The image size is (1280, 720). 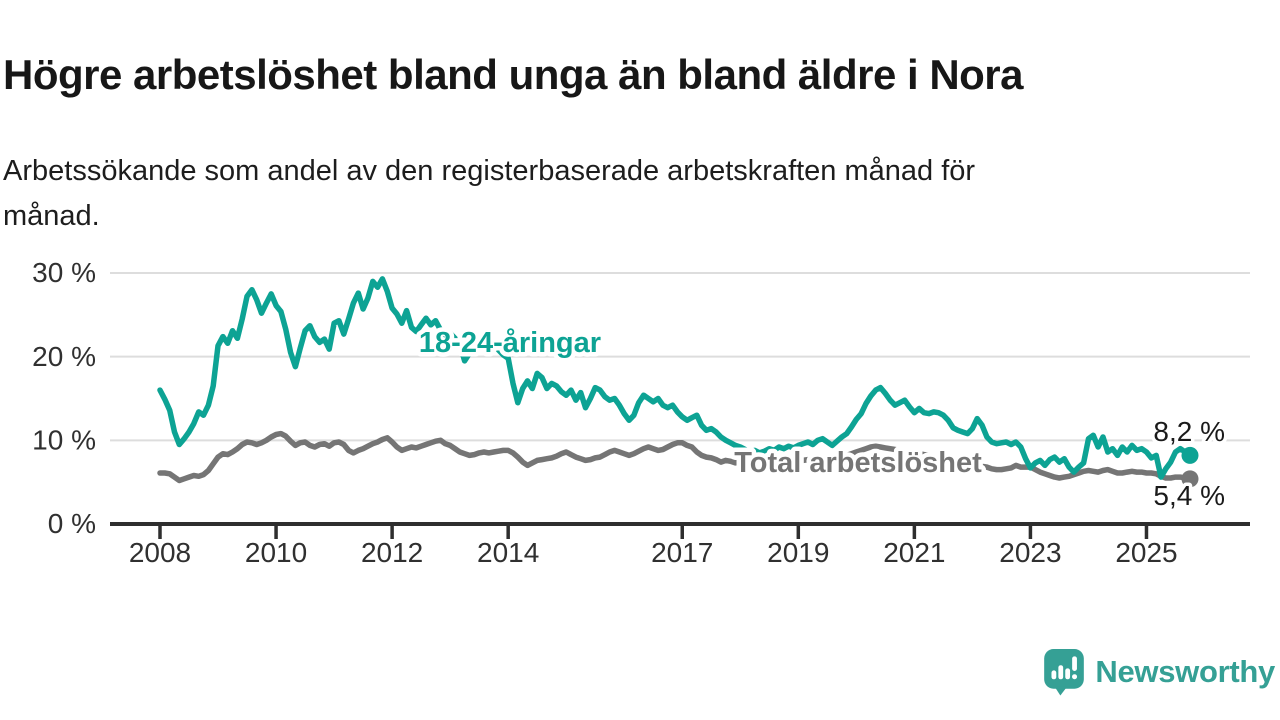 What do you see at coordinates (51, 216) in the screenshot?
I see `subtitle-line-2: månad.` at bounding box center [51, 216].